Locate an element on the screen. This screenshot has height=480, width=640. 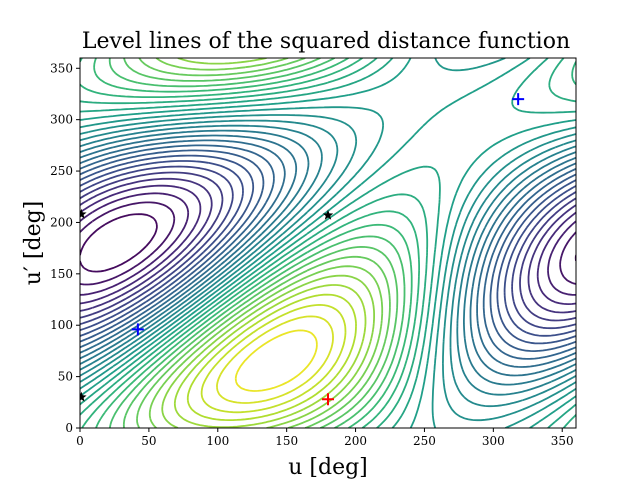
x-tick-label: 100 is located at coordinates (217, 441).